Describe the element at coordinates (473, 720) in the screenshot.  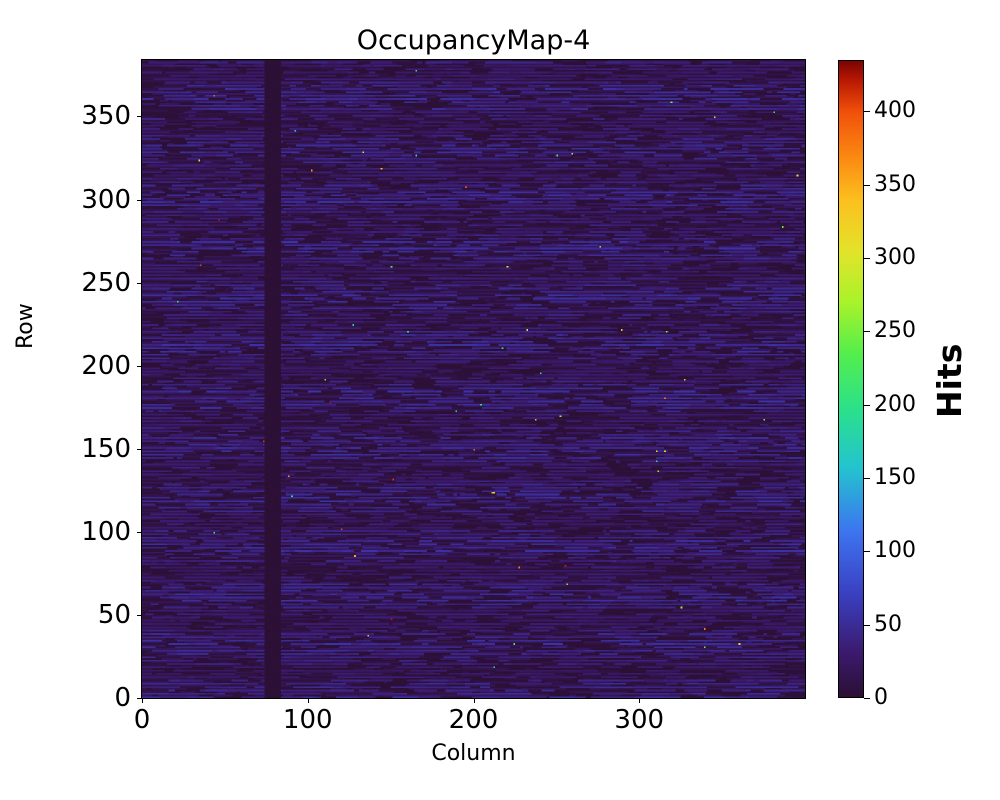
I see `x-tick-label: 200` at that location.